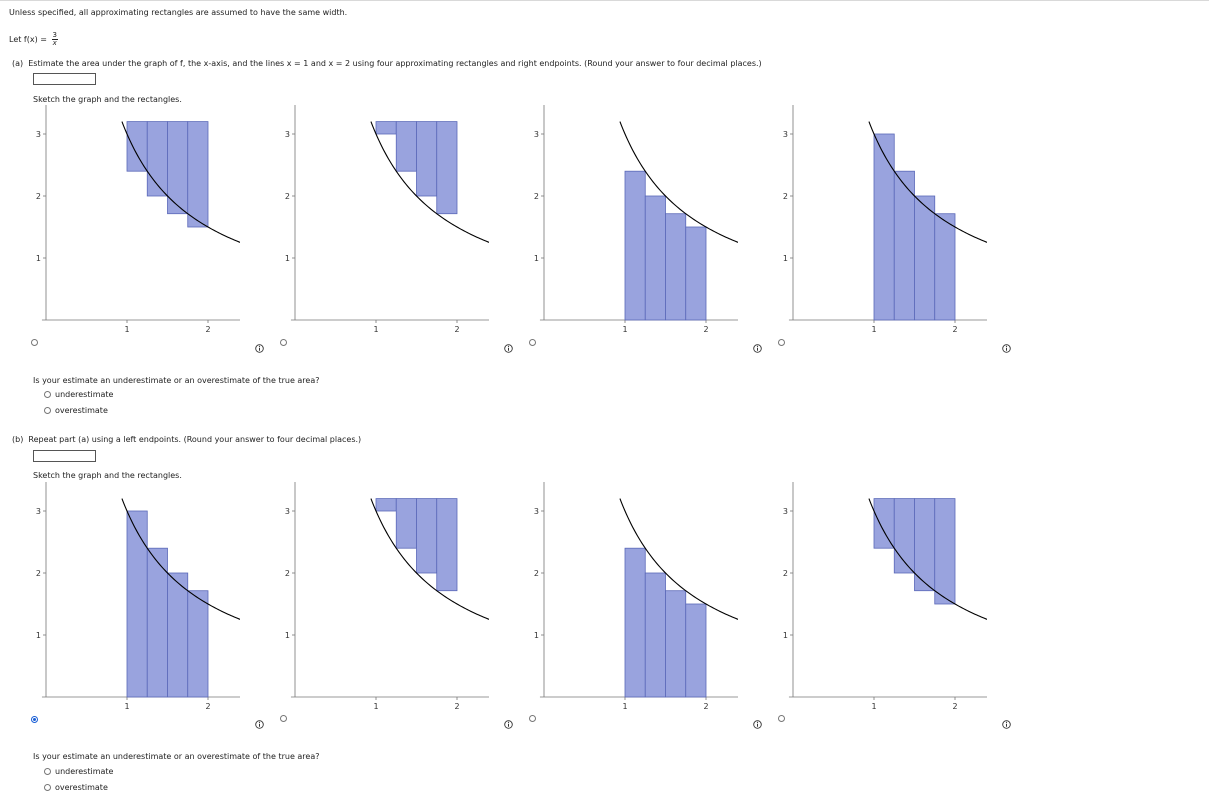  Describe the element at coordinates (380, 213) in the screenshot. I see `graph-option-a-2: 12312yx` at that location.